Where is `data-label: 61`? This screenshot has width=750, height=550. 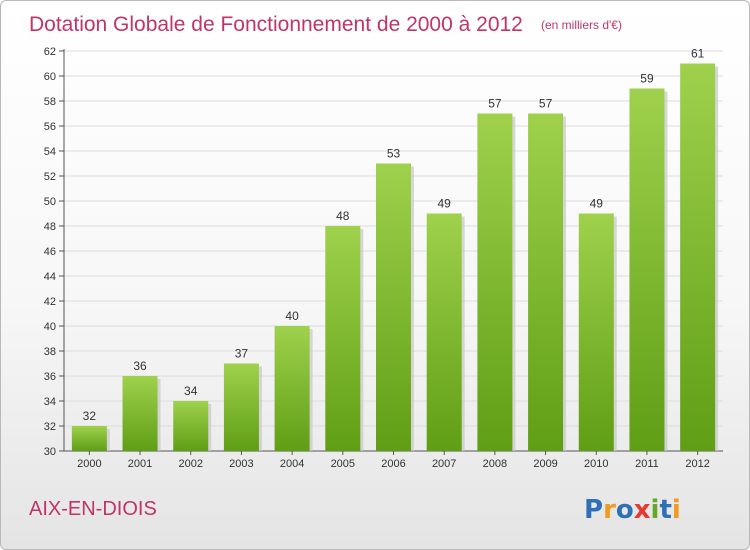
data-label: 61 is located at coordinates (698, 54).